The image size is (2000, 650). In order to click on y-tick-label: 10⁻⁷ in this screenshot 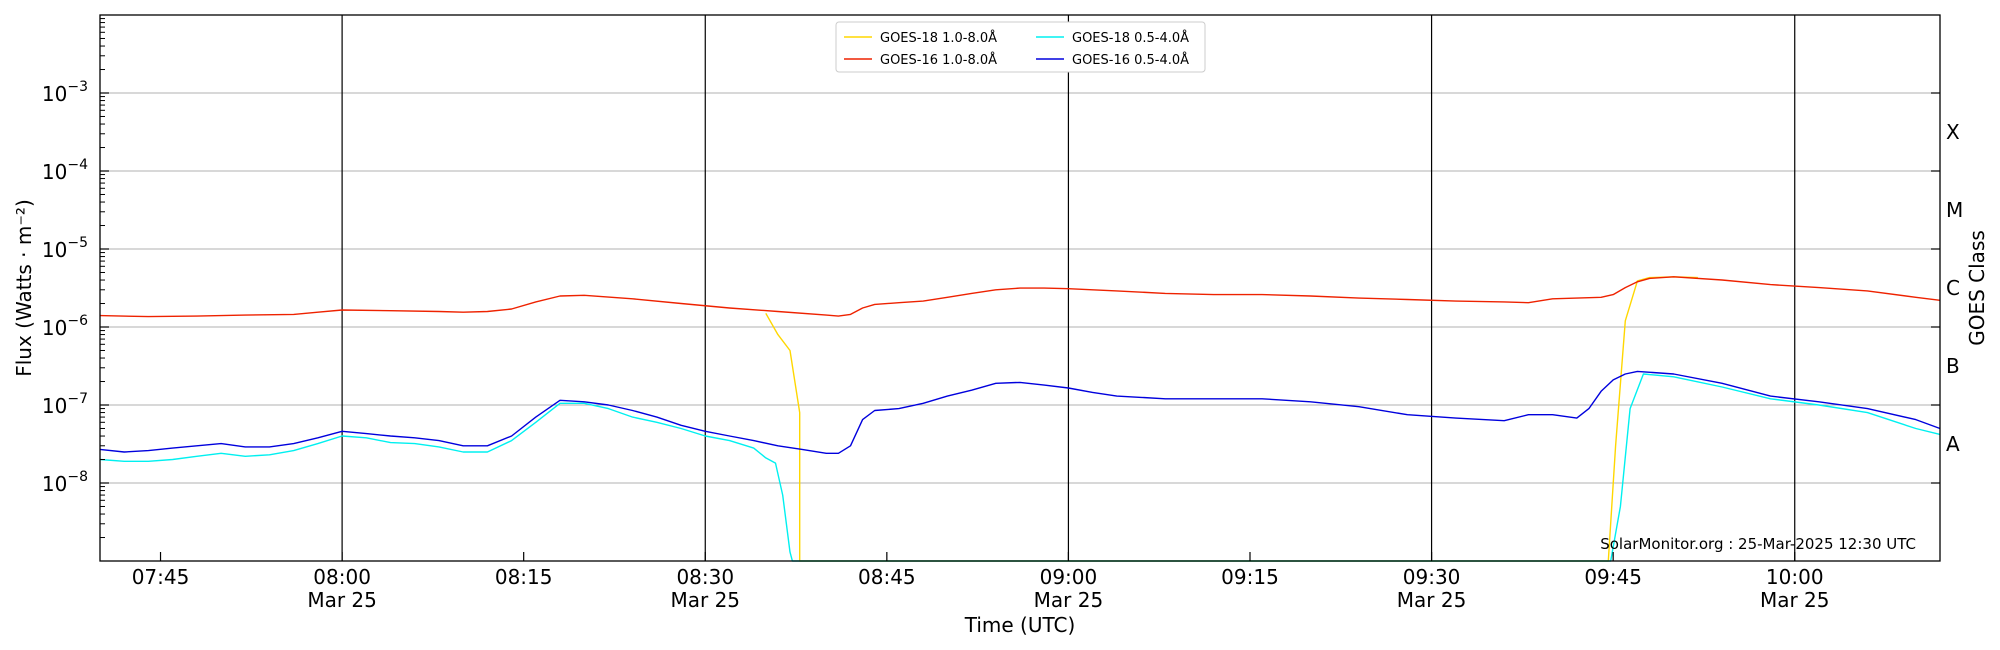, I will do `click(65, 404)`.